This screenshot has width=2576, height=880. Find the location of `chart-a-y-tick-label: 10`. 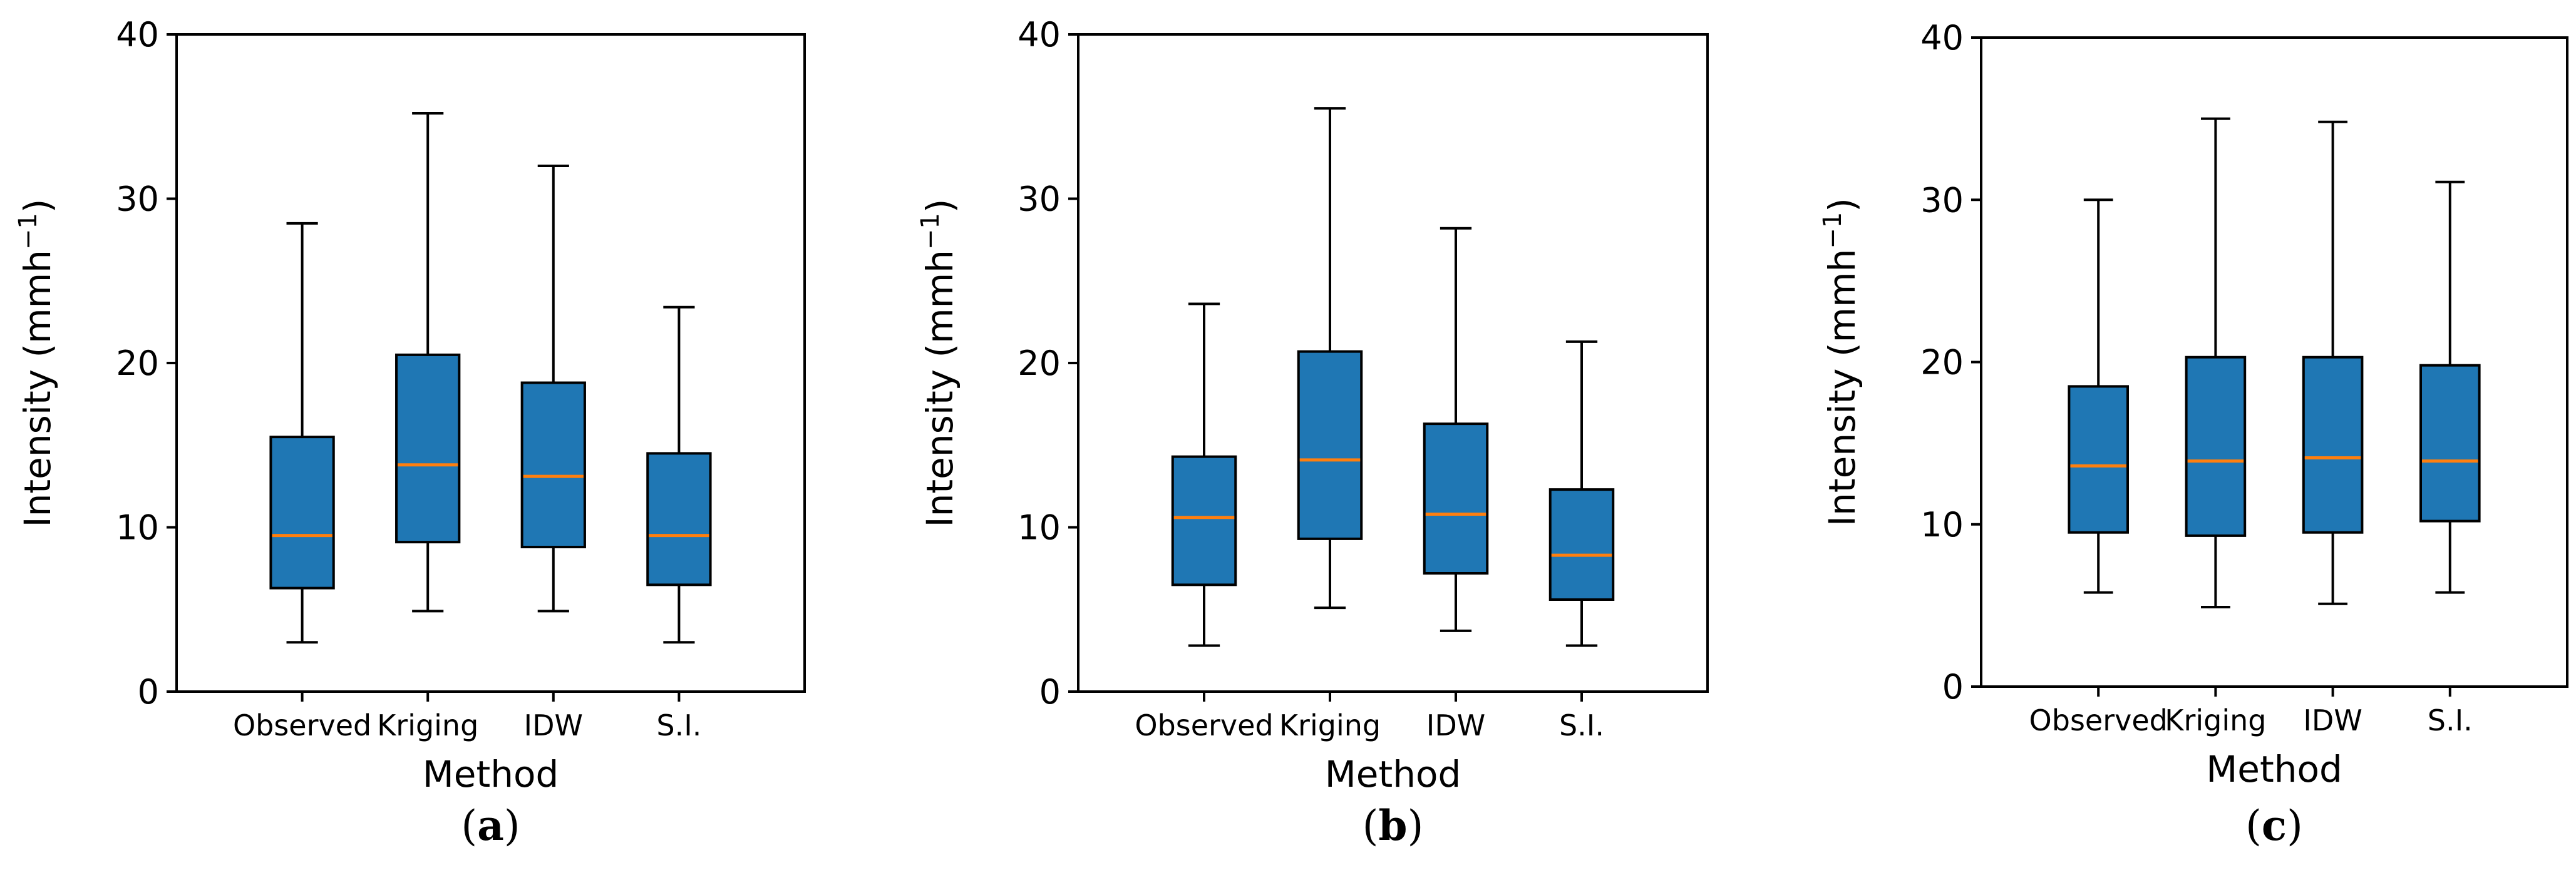

chart-a-y-tick-label: 10 is located at coordinates (137, 528).